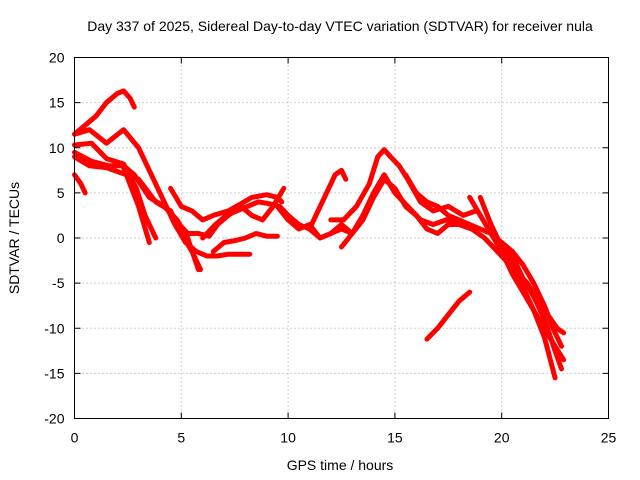 This screenshot has height=480, width=640. Describe the element at coordinates (54, 419) in the screenshot. I see `y-tick-label: -20` at that location.